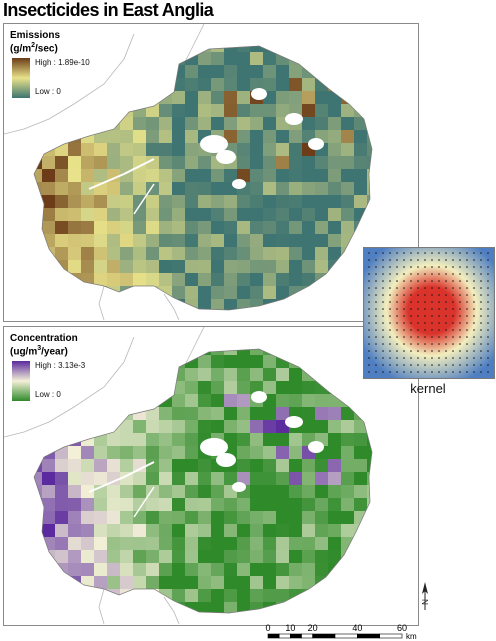  What do you see at coordinates (307, 636) in the screenshot?
I see `scale-segment` at bounding box center [307, 636].